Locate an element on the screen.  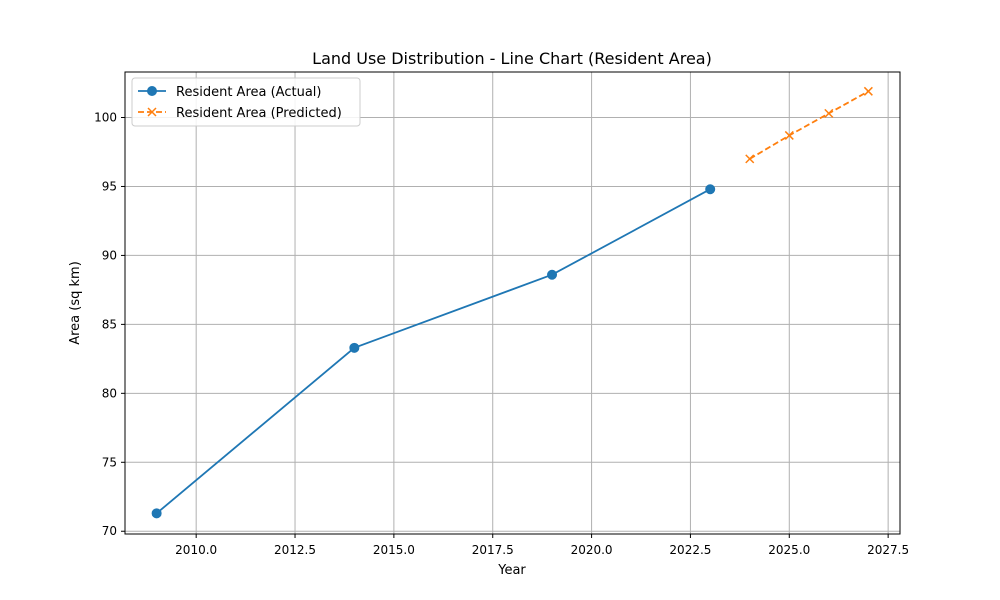
legend-marker-stroke is located at coordinates (152, 112).